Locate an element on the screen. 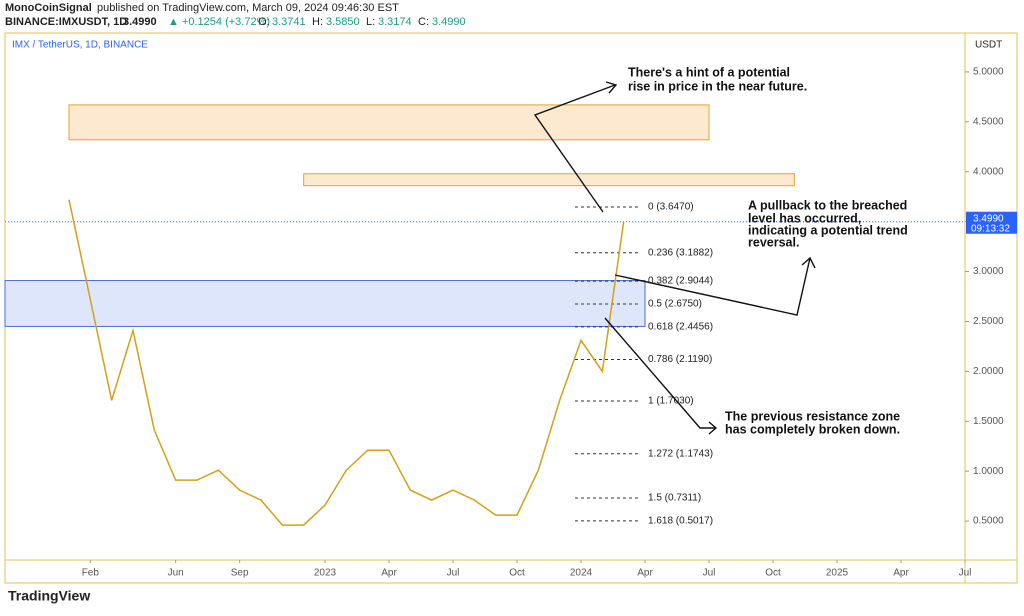  change: ▲ +0.1254 (+3.72%) is located at coordinates (219, 22).